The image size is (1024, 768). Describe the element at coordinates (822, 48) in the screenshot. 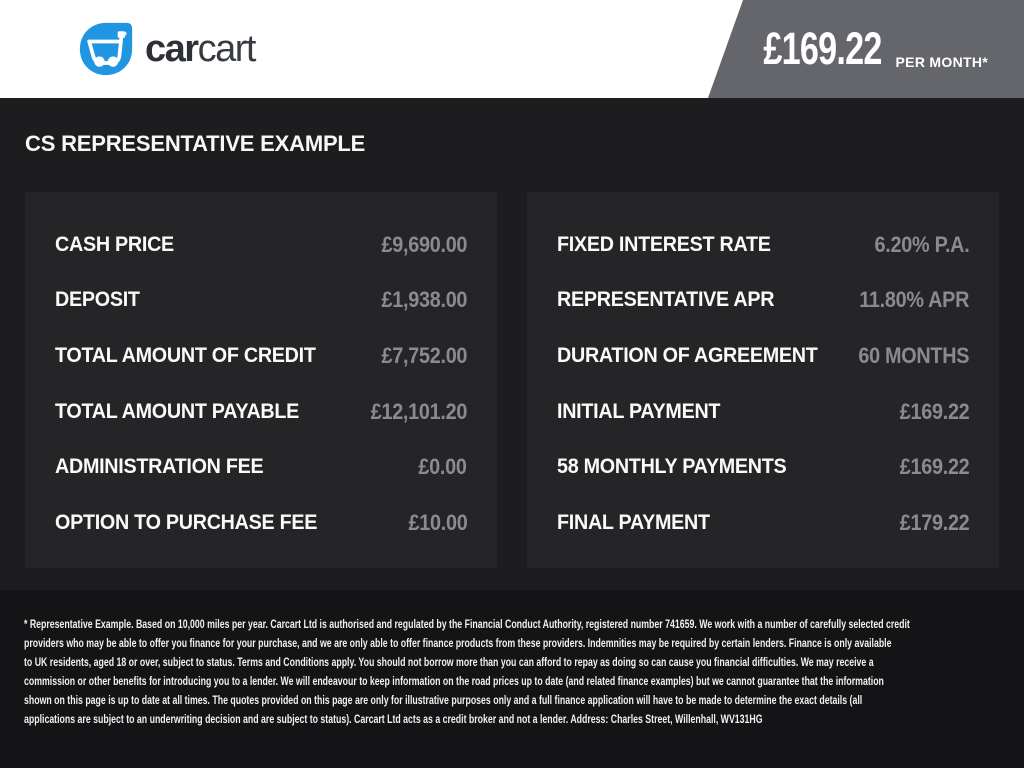

I see `monthly-price: £169.22` at that location.